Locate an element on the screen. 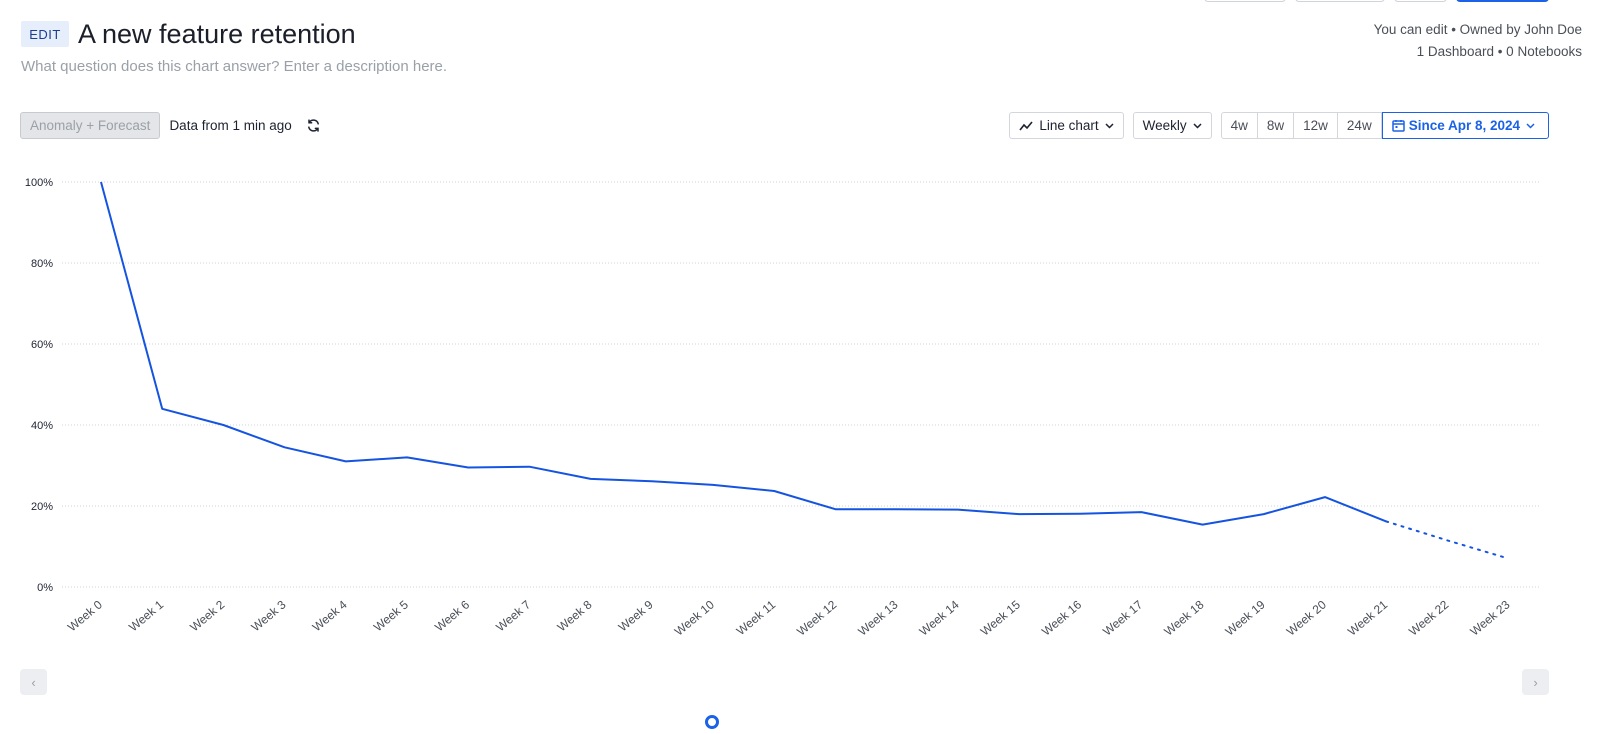  x-tick-label: Week 4 is located at coordinates (330, 615).